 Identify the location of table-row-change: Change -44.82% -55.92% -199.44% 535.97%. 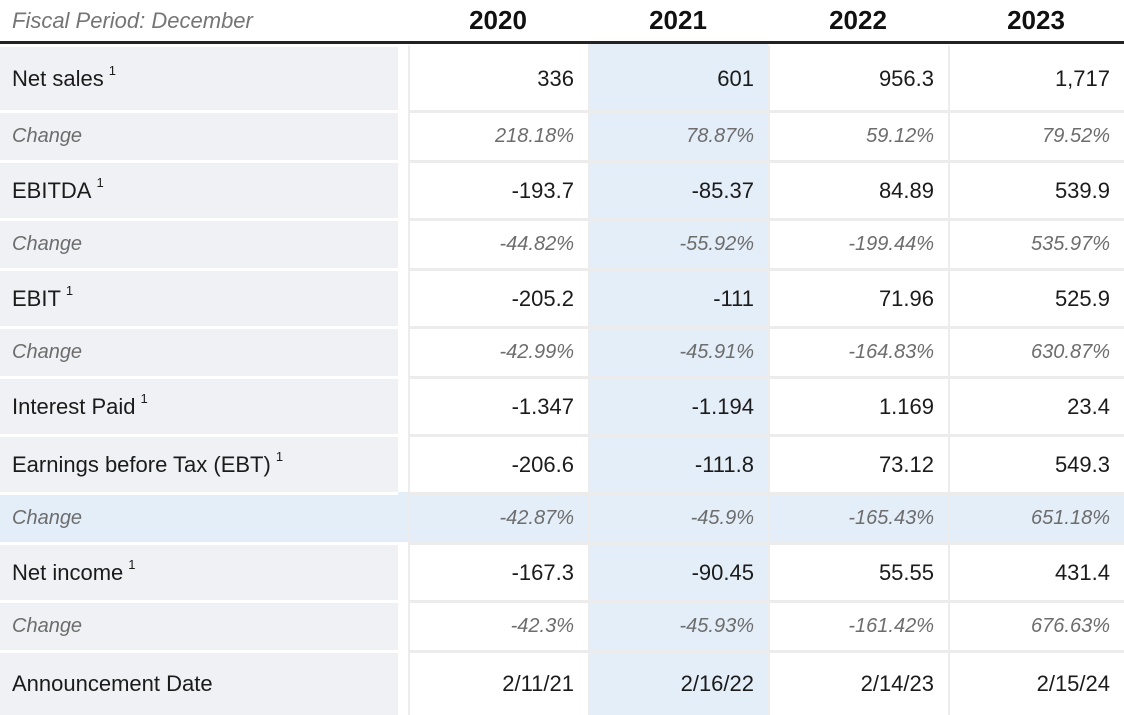
(562, 243).